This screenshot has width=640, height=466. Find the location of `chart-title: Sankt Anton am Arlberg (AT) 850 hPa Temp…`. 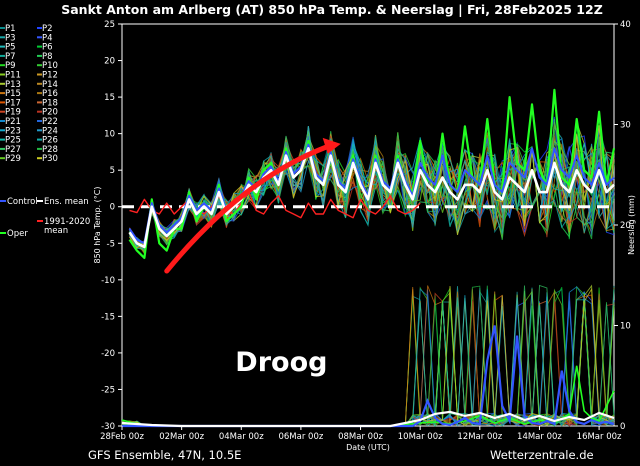

chart-title: Sankt Anton am Arlberg (AT) 850 hPa Temp… is located at coordinates (332, 9).